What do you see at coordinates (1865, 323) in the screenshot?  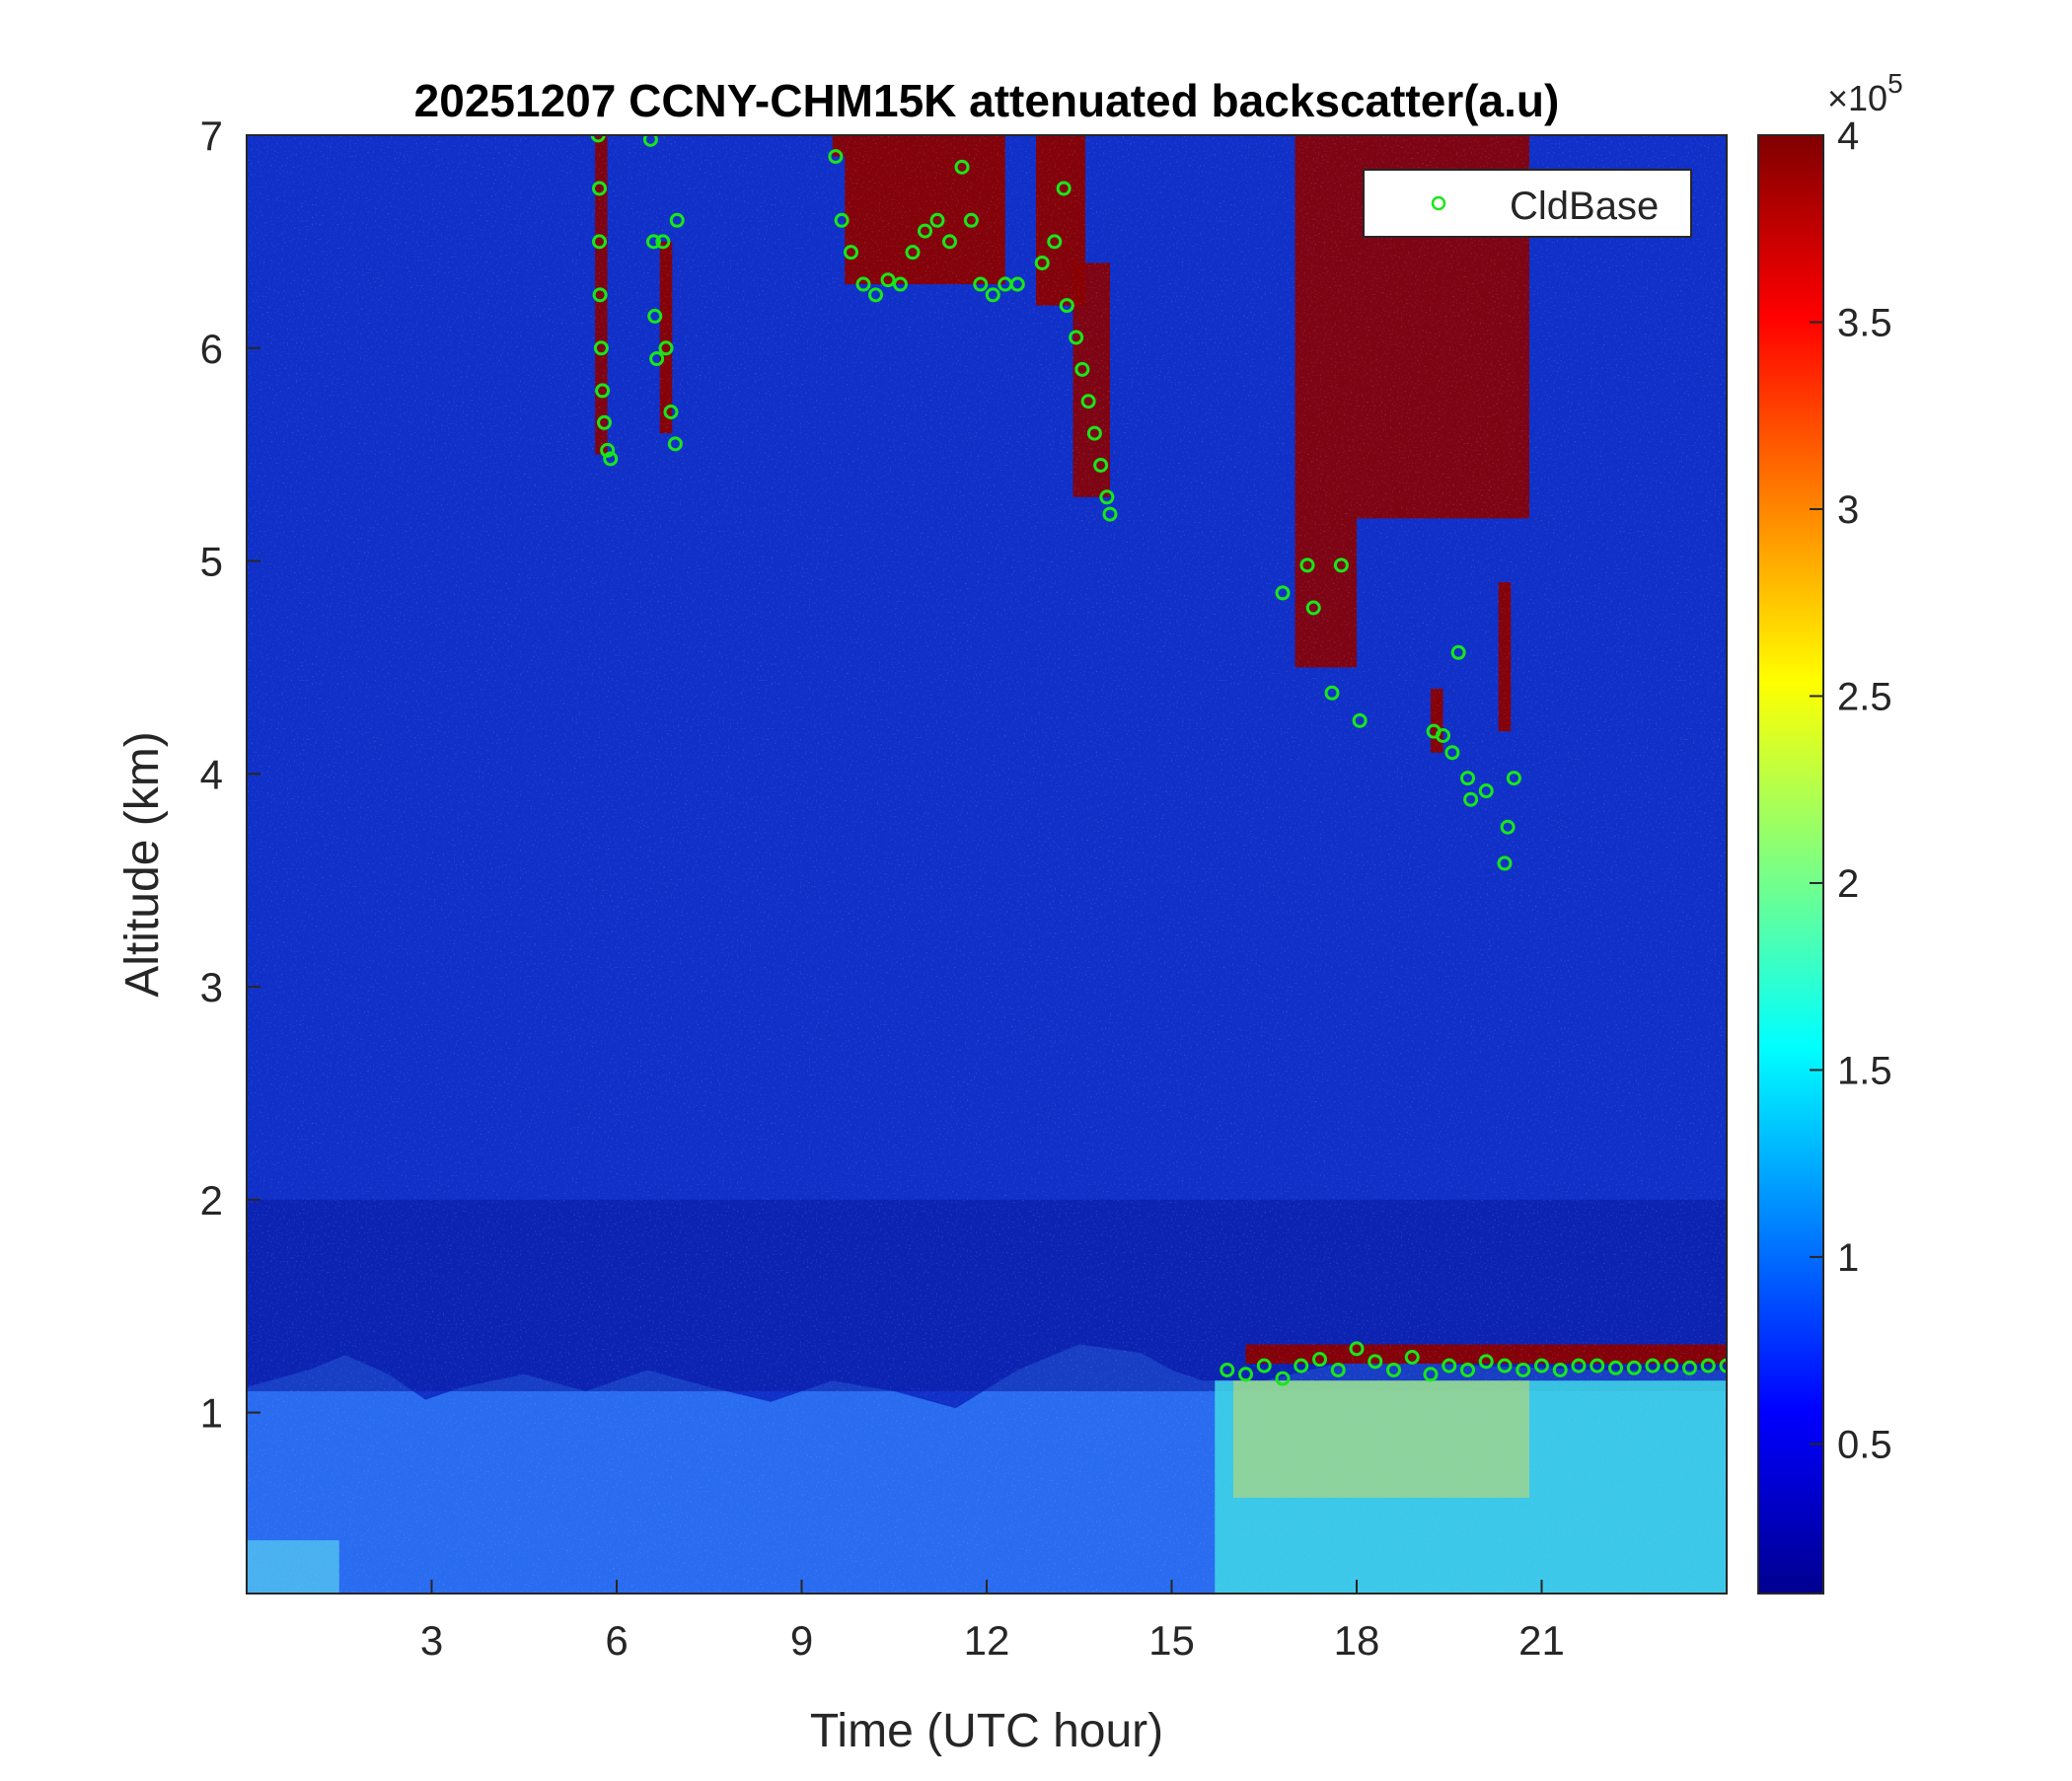 I see `colorbar-tick-label: 3.5` at bounding box center [1865, 323].